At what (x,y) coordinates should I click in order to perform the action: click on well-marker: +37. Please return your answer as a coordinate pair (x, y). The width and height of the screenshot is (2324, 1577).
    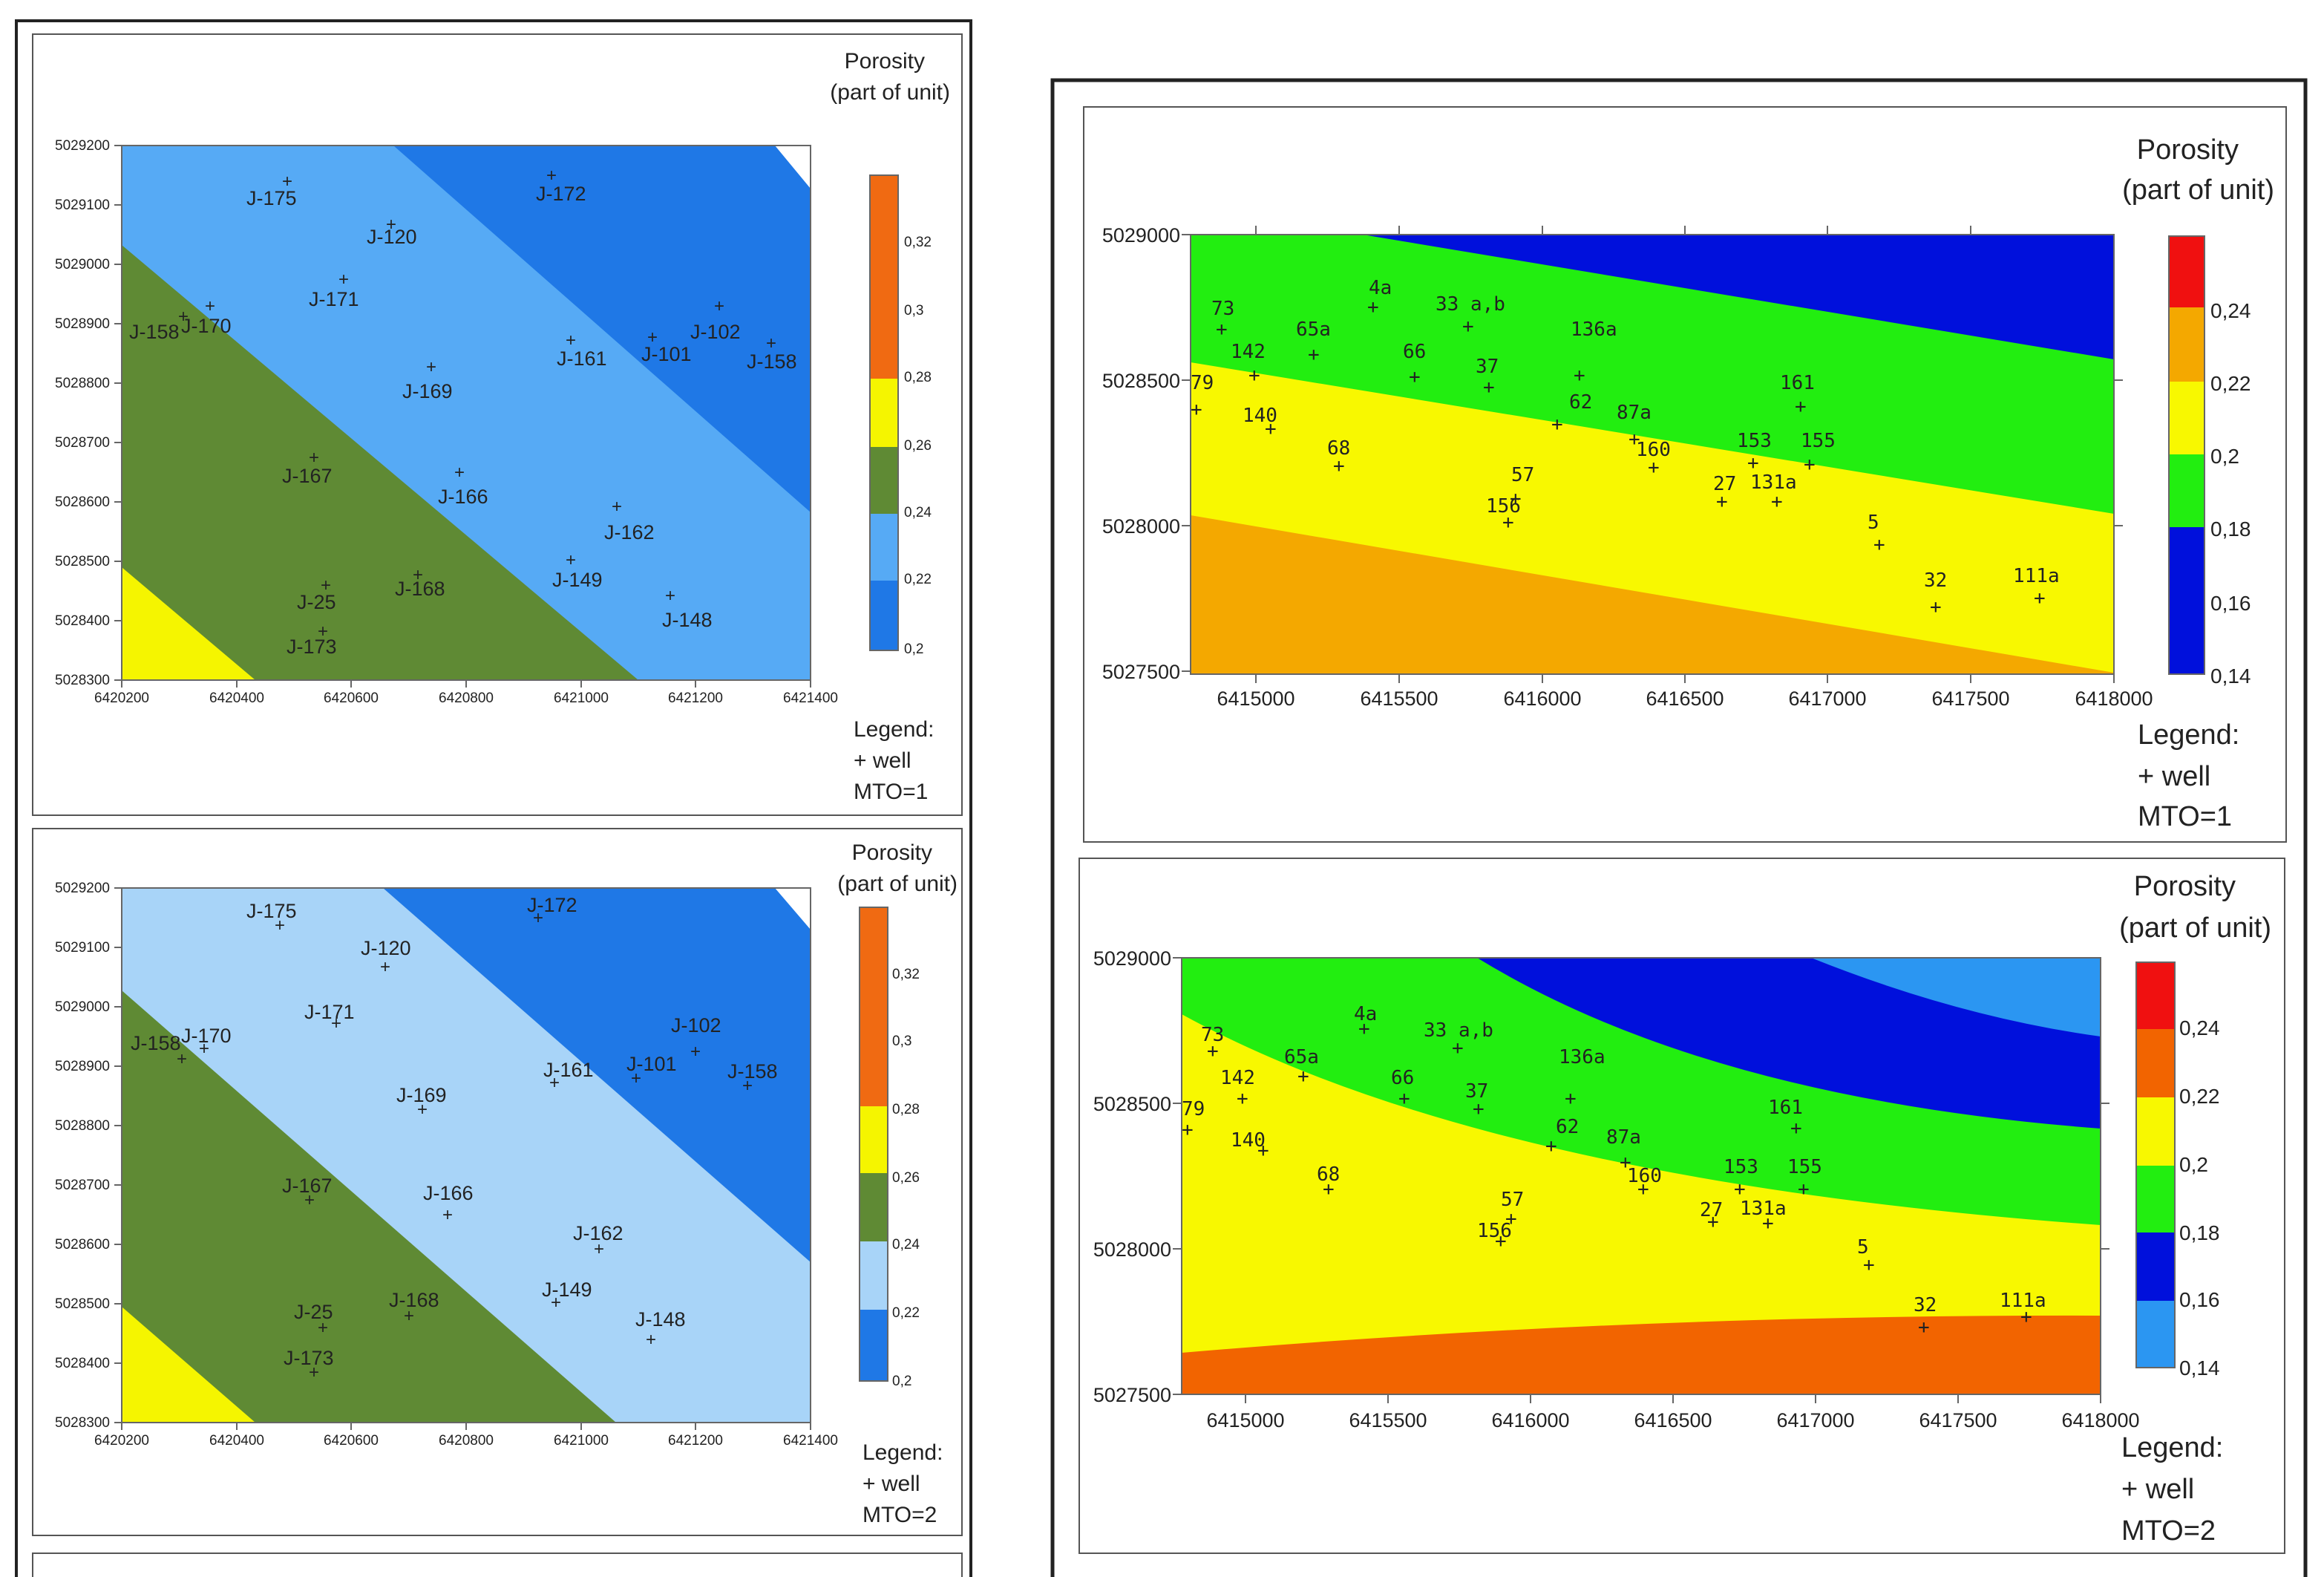
    Looking at the image, I should click on (1476, 1100).